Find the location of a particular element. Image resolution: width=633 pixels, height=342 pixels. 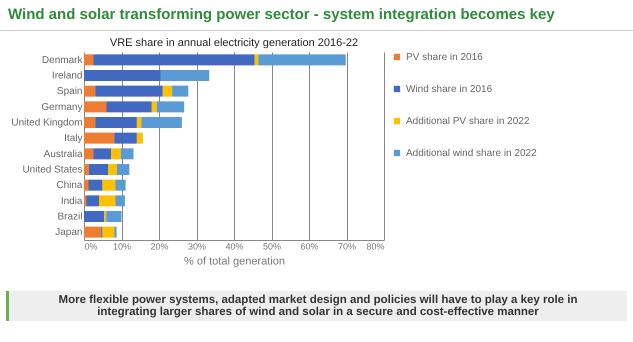

legend-label: Additional wind share in 2022 is located at coordinates (472, 153).